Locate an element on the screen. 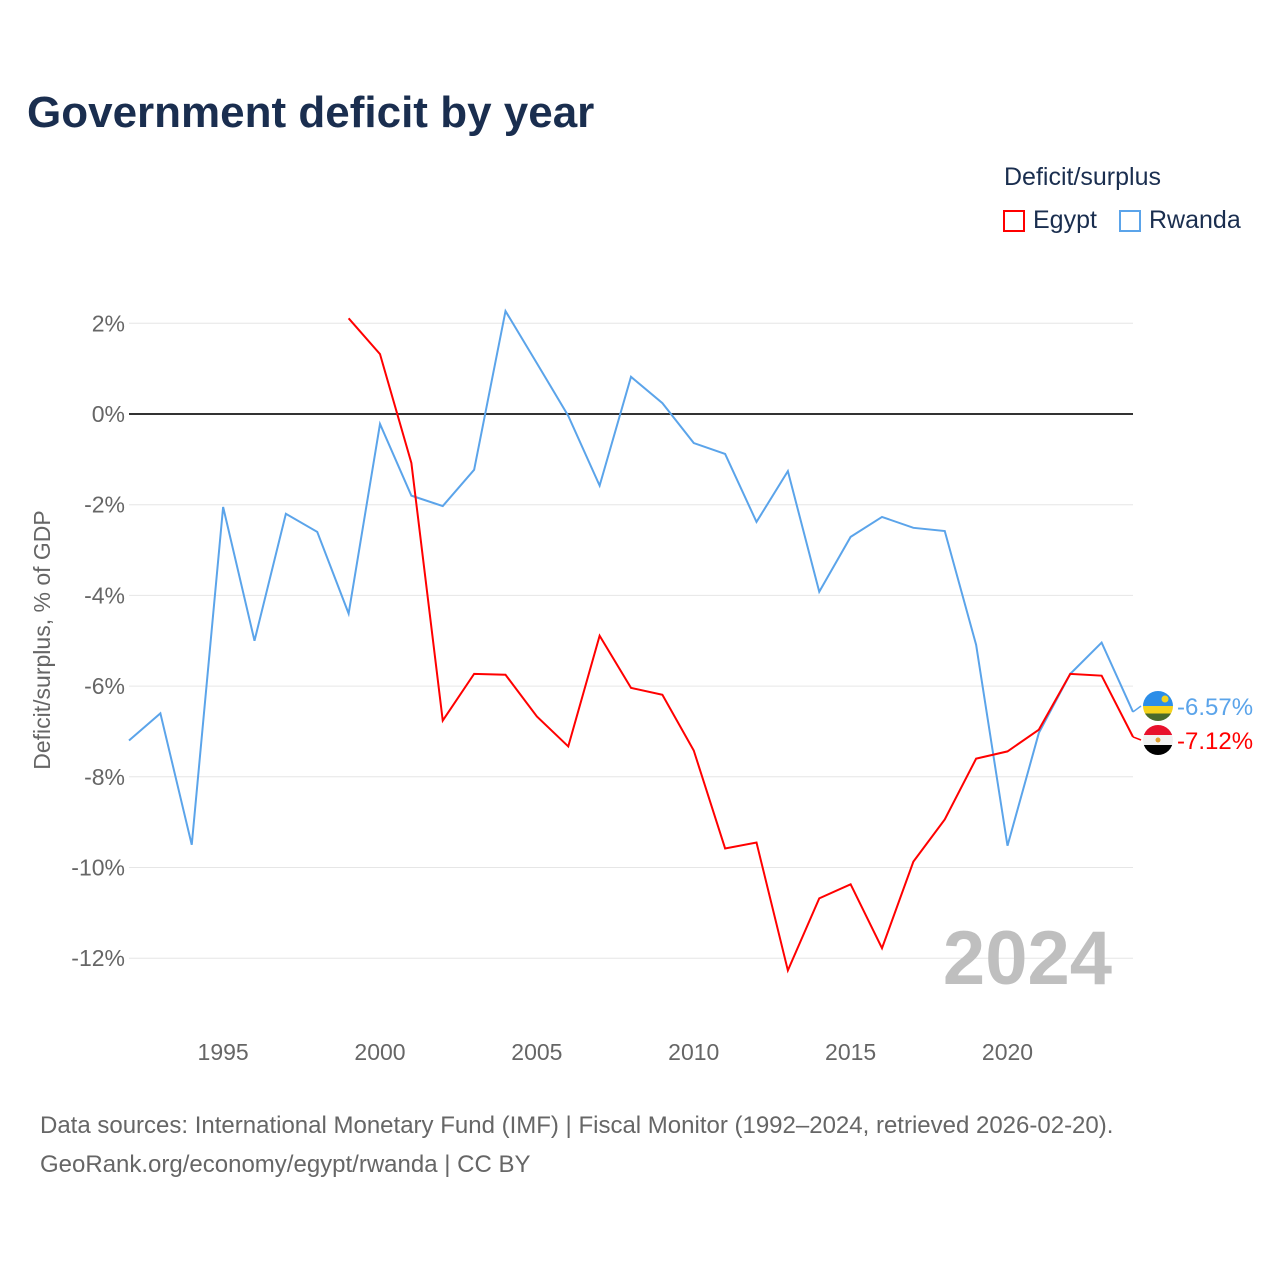 Image resolution: width=1280 pixels, height=1280 pixels. y-tick-label: -6% is located at coordinates (104, 686).